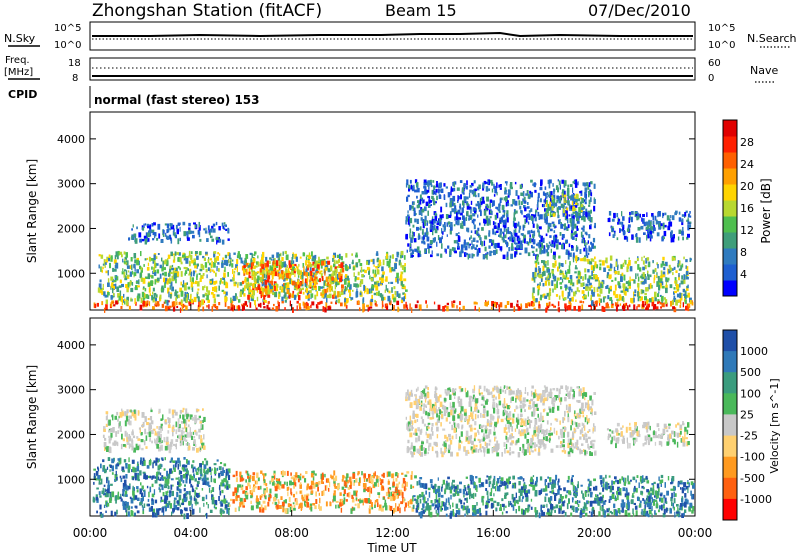  What do you see at coordinates (67, 45) in the screenshot?
I see `nsky-bottom-tick: 10^0` at bounding box center [67, 45].